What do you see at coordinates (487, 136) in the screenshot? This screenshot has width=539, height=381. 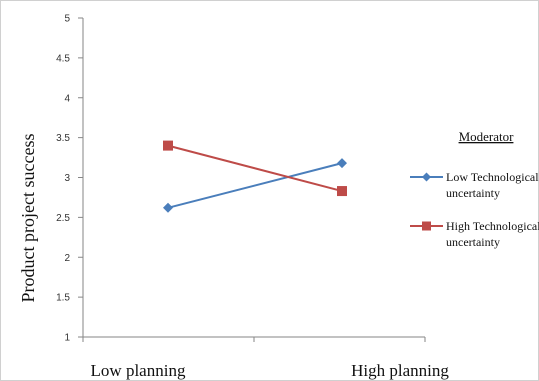 I see `legend-title: Moderator` at bounding box center [487, 136].